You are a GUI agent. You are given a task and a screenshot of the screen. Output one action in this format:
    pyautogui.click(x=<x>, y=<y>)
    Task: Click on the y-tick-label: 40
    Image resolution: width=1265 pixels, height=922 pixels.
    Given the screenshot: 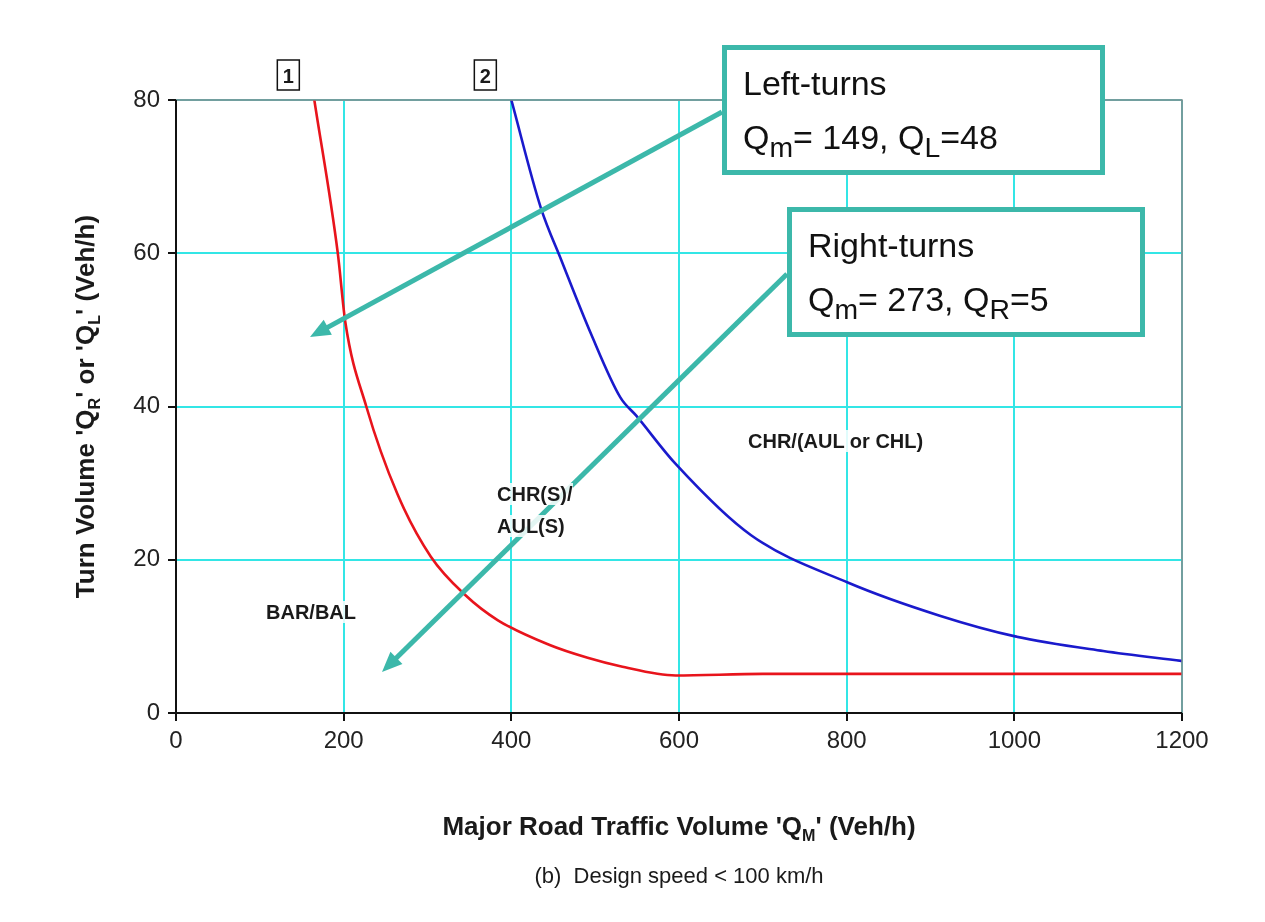 What is the action you would take?
    pyautogui.click(x=146, y=405)
    